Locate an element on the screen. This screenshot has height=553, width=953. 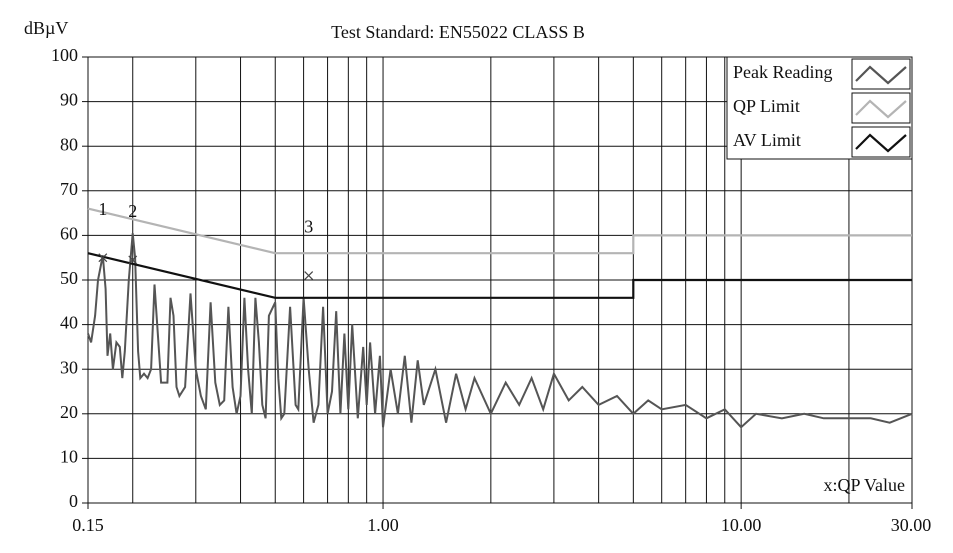
y-tick-label: 80 is located at coordinates (69, 144).